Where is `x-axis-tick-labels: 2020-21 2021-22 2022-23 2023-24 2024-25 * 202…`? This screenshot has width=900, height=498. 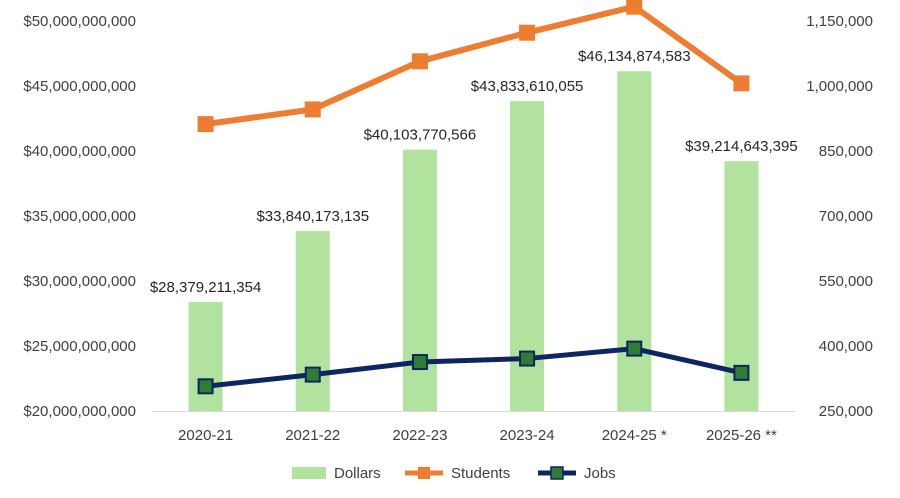
x-axis-tick-labels: 2020-21 2021-22 2022-23 2023-24 2024-25 * 202… is located at coordinates (477, 435).